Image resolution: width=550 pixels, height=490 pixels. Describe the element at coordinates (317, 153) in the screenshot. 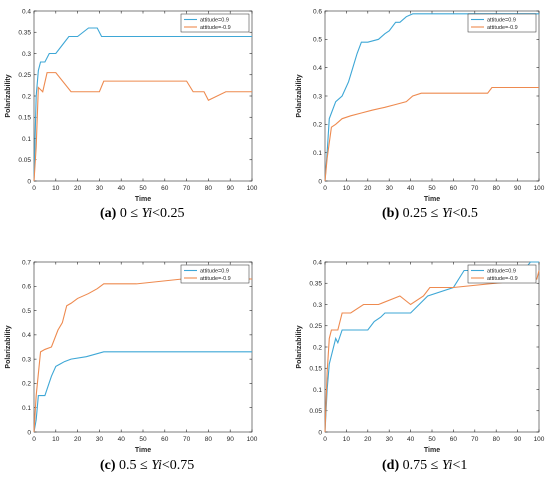

I see `y-tick-label-b: 0.1` at that location.